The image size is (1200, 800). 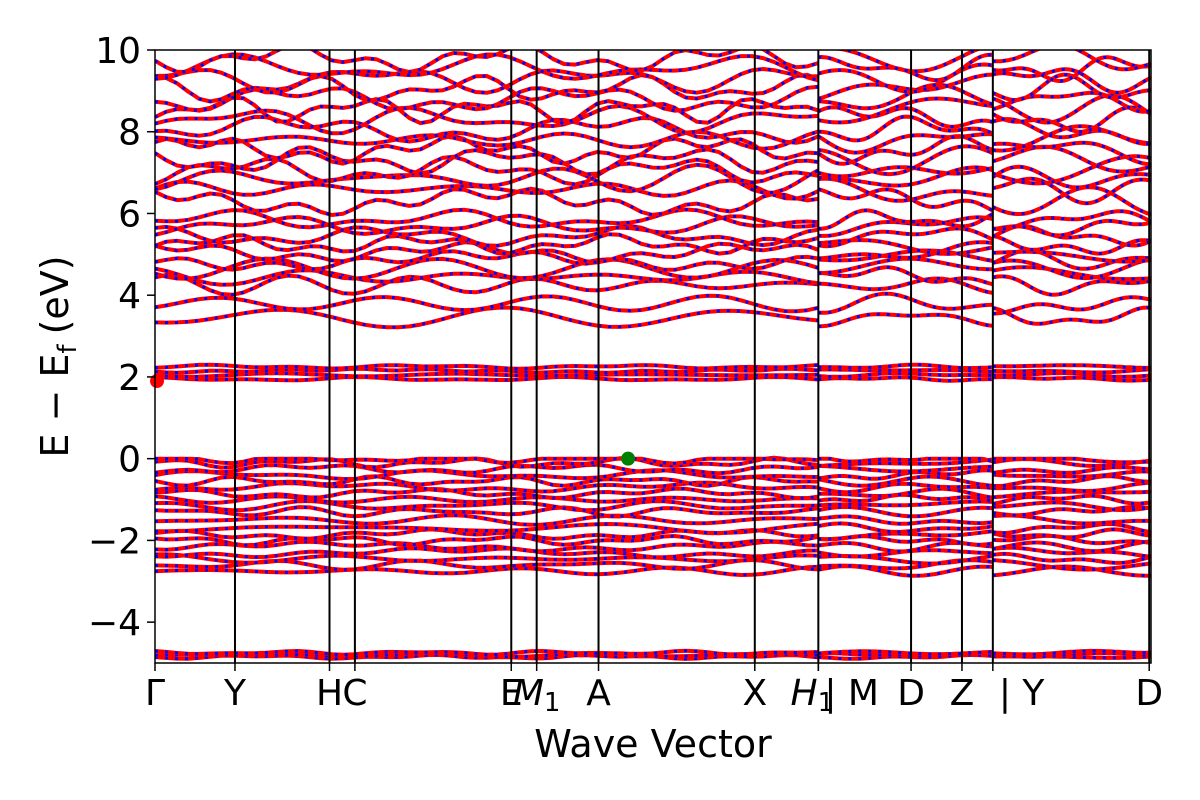 I want to click on x-tick-label: H, so click(x=329, y=693).